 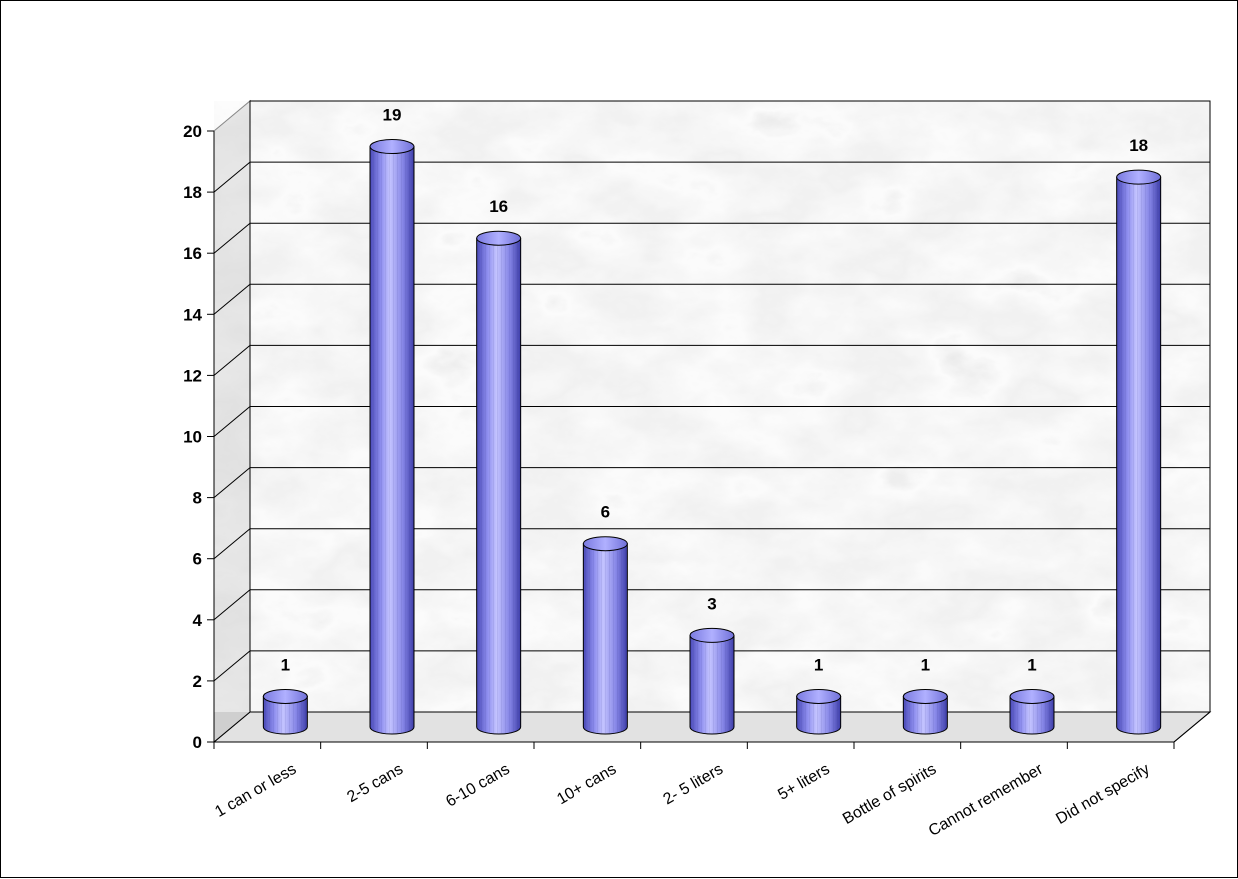 I want to click on data-label-7: 1, so click(x=1031, y=664).